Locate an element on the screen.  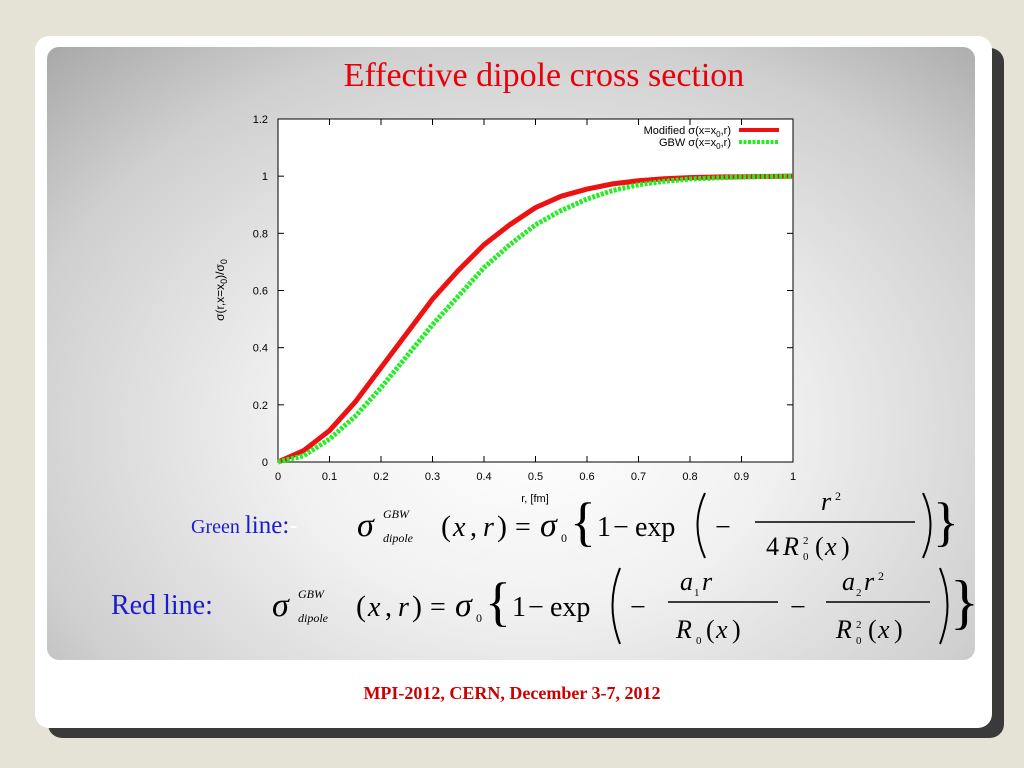
slide-title: Effective dipole cross section is located at coordinates (544, 75).